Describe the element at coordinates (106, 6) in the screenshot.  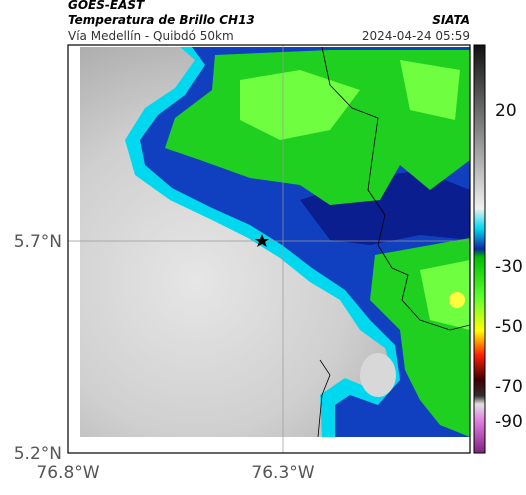
I see `header-title: GOES-EAST` at that location.